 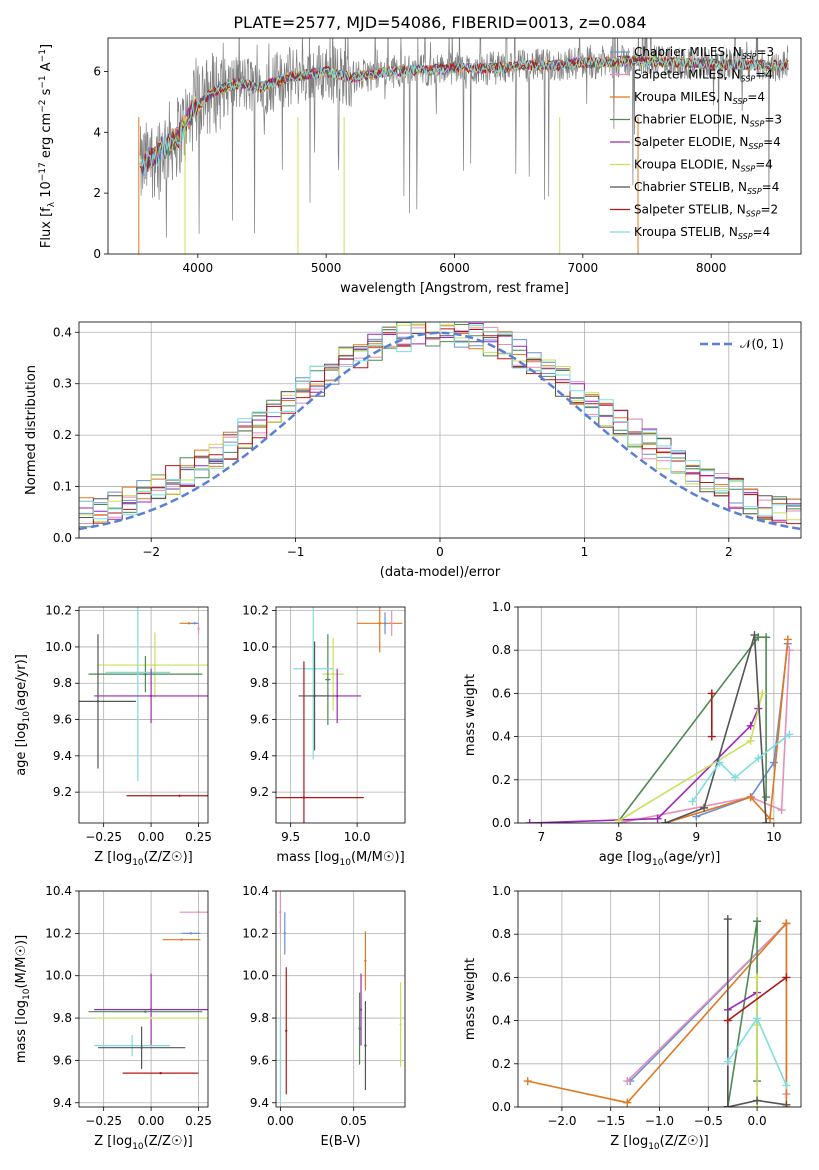 I want to click on series-chabrier-stelib, so click(x=757, y=1013).